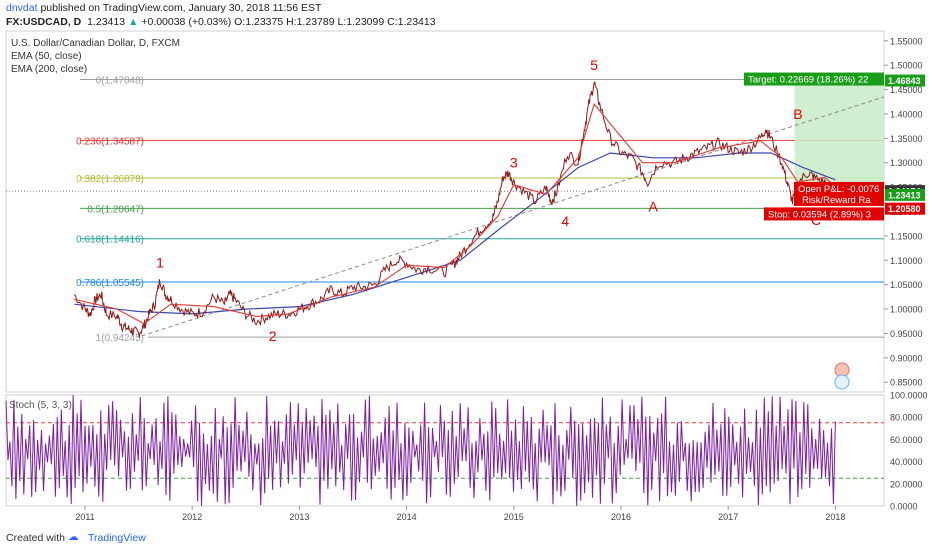 This screenshot has height=550, width=932. What do you see at coordinates (836, 200) in the screenshot?
I see `rr-label: Risk/Reward Ra` at bounding box center [836, 200].